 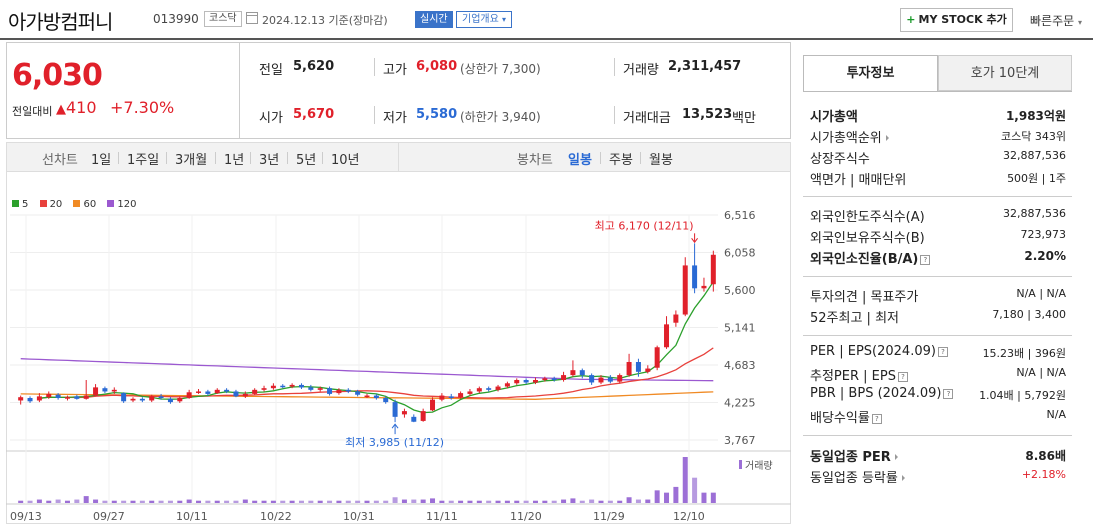 What do you see at coordinates (437, 66) in the screenshot?
I see `high-value: 6,080` at bounding box center [437, 66].